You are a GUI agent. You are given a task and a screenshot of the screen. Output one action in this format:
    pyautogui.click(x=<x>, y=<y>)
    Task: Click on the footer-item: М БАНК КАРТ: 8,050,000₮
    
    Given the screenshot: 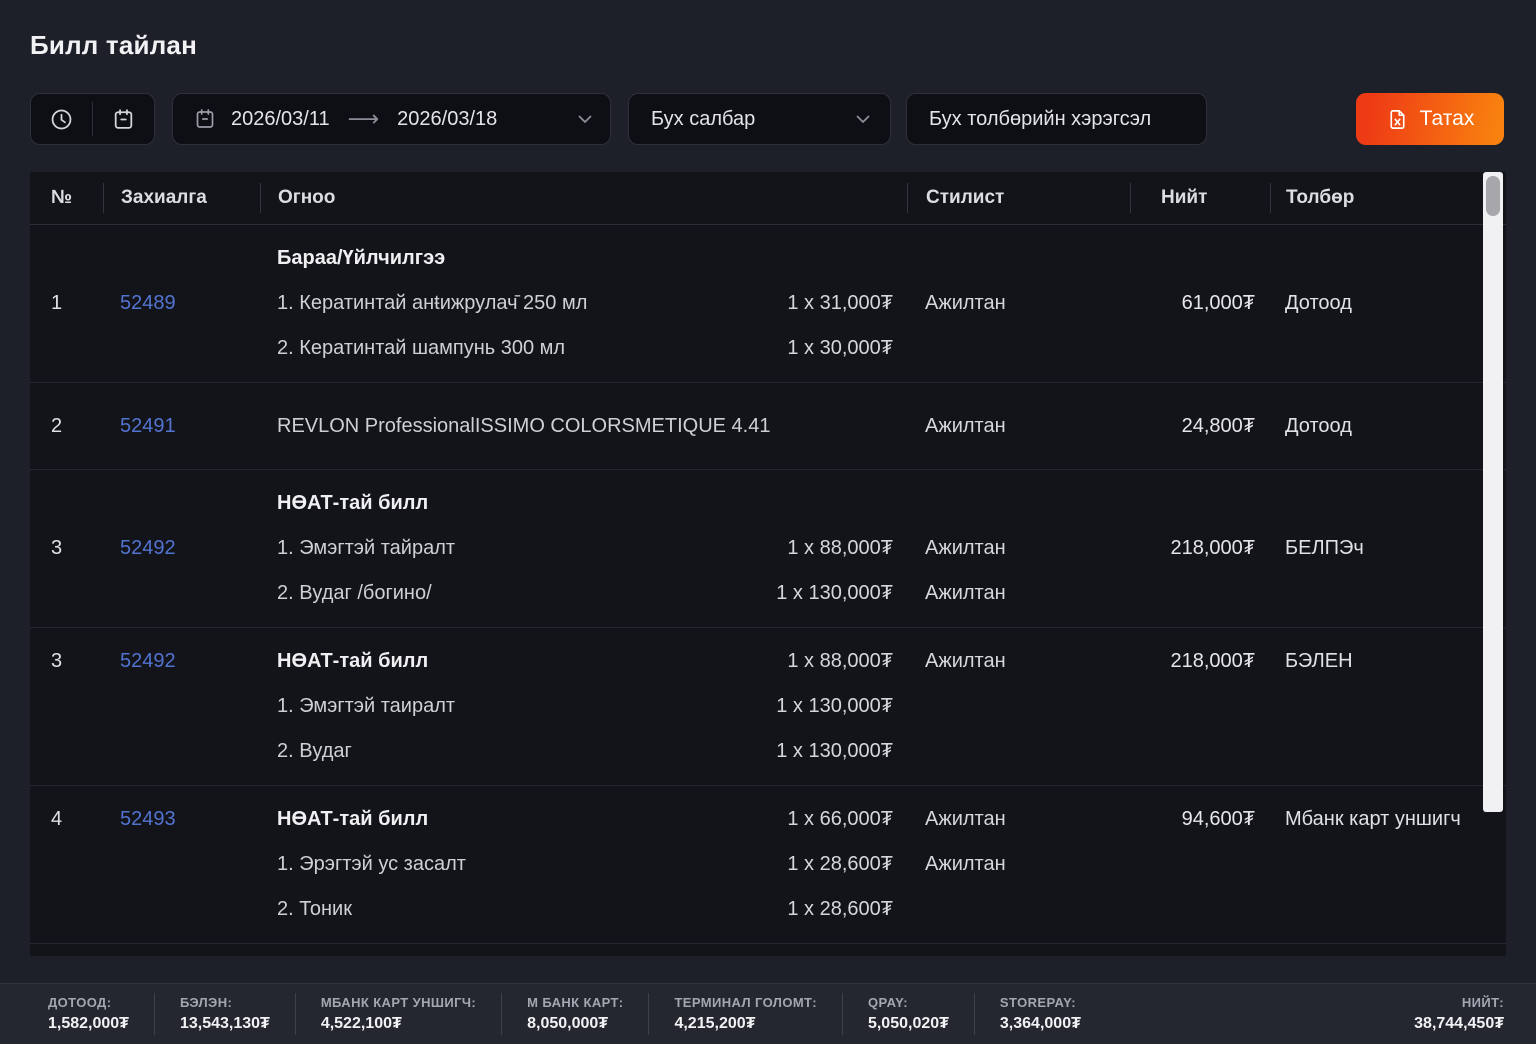 What is the action you would take?
    pyautogui.click(x=588, y=1014)
    